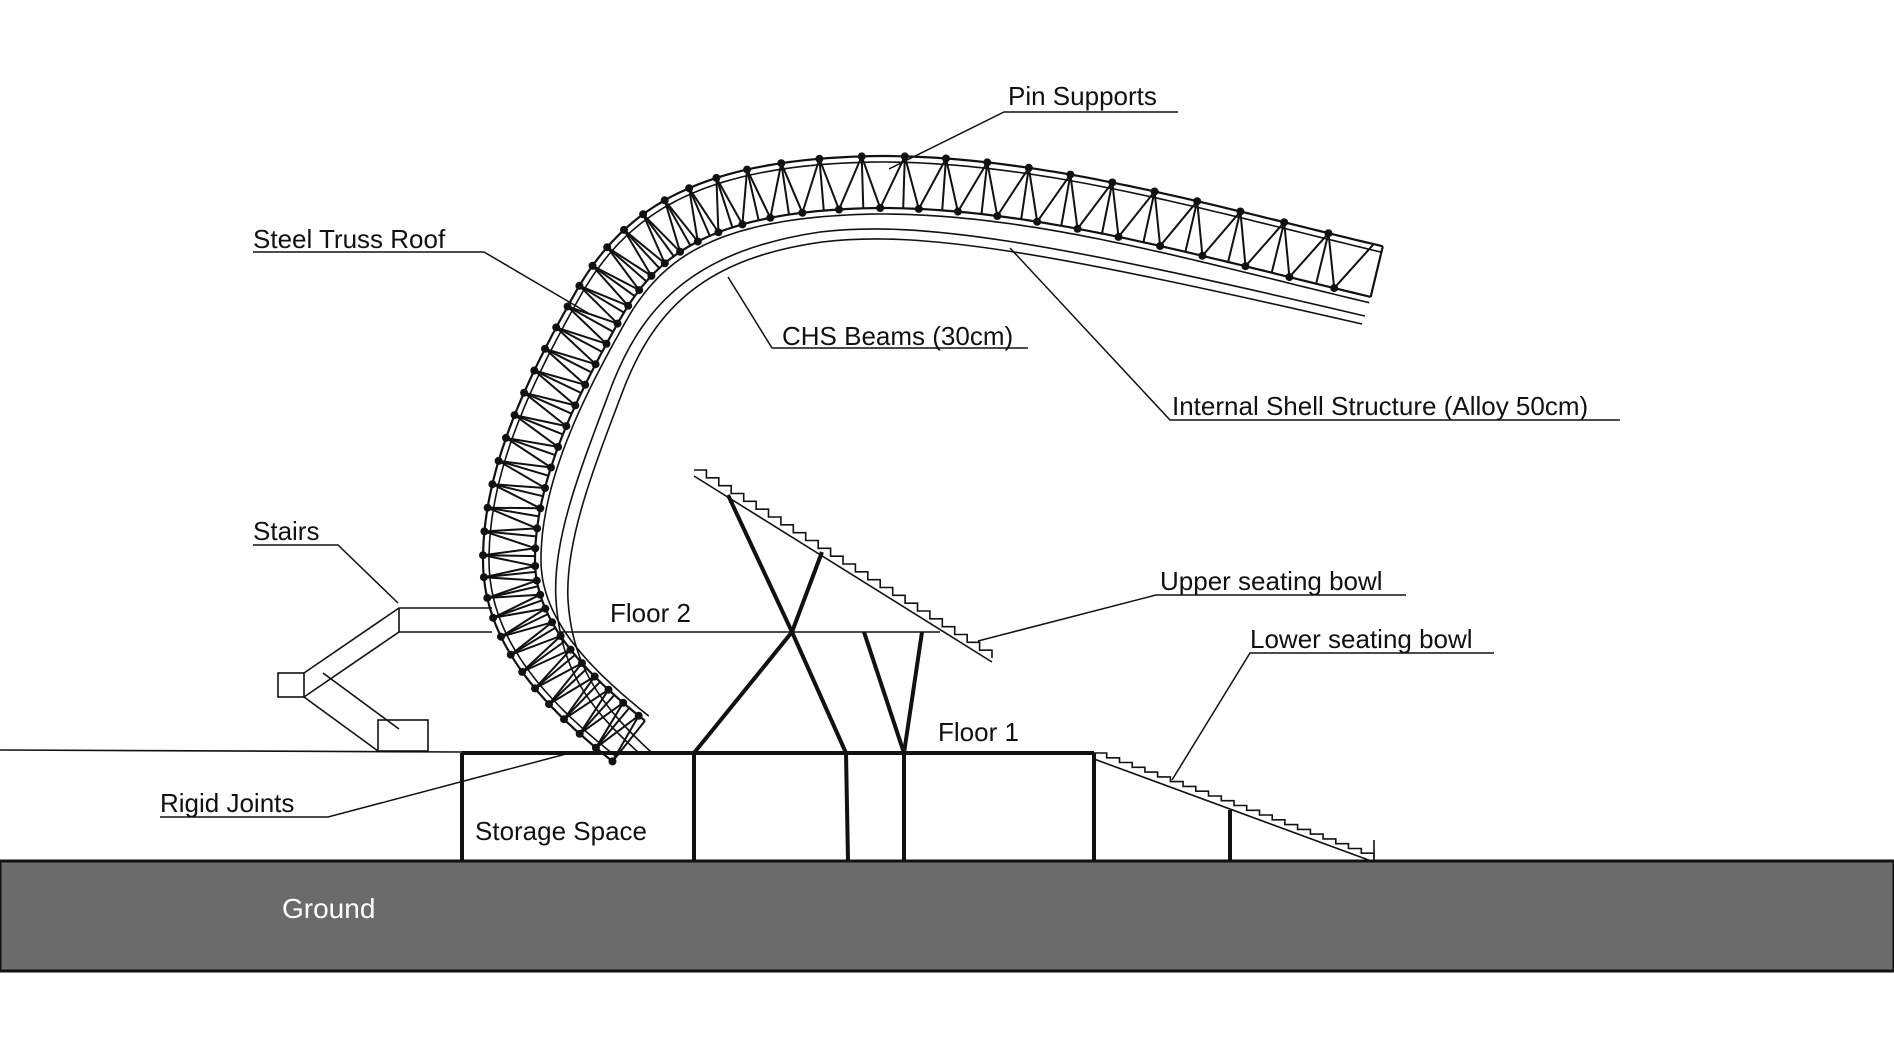 The image size is (1894, 1055). I want to click on lower-seating-bowl, so click(1234, 807).